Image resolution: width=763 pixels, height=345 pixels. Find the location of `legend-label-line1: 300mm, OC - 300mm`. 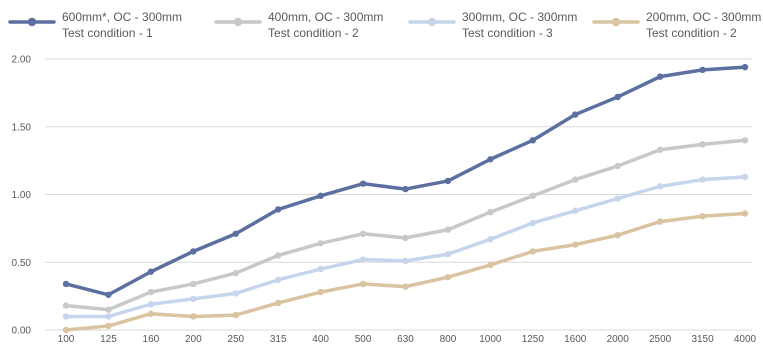

legend-label-line1: 300mm, OC - 300mm is located at coordinates (519, 17).